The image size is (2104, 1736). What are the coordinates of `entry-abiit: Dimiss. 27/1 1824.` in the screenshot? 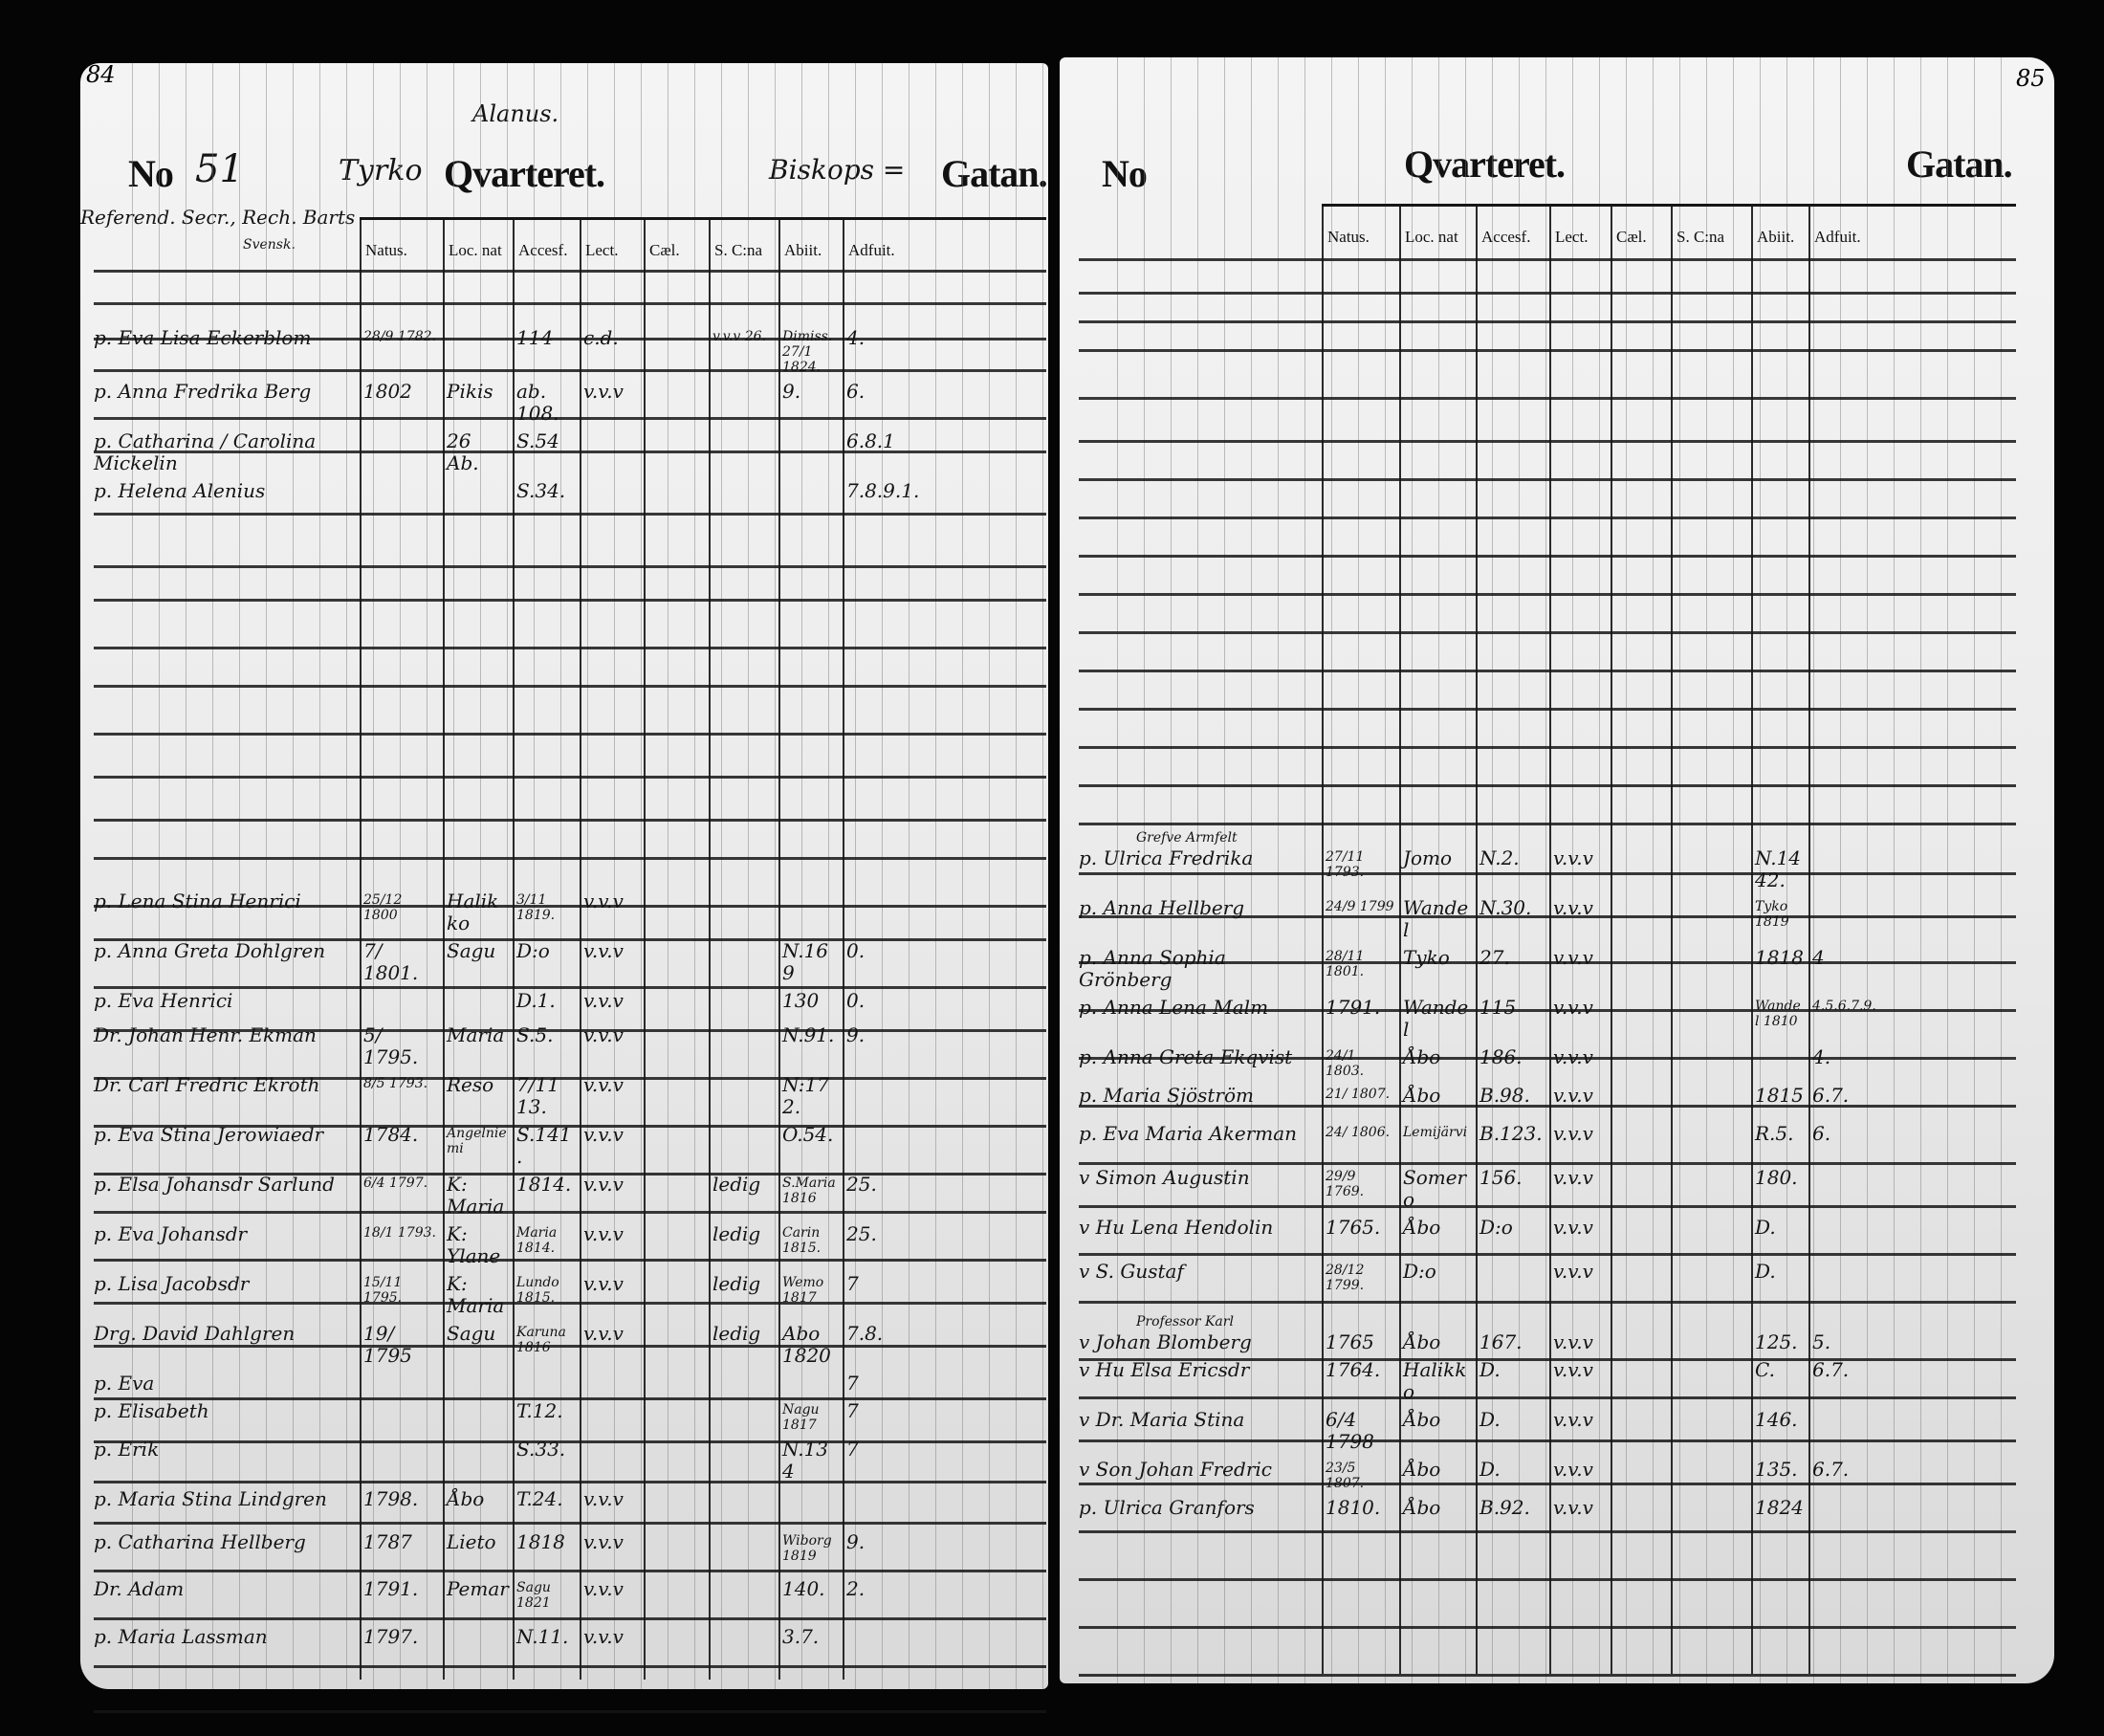 It's located at (807, 352).